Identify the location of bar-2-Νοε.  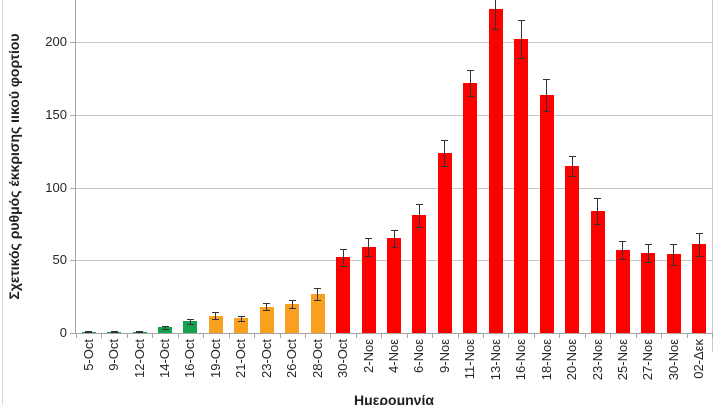
(368, 290).